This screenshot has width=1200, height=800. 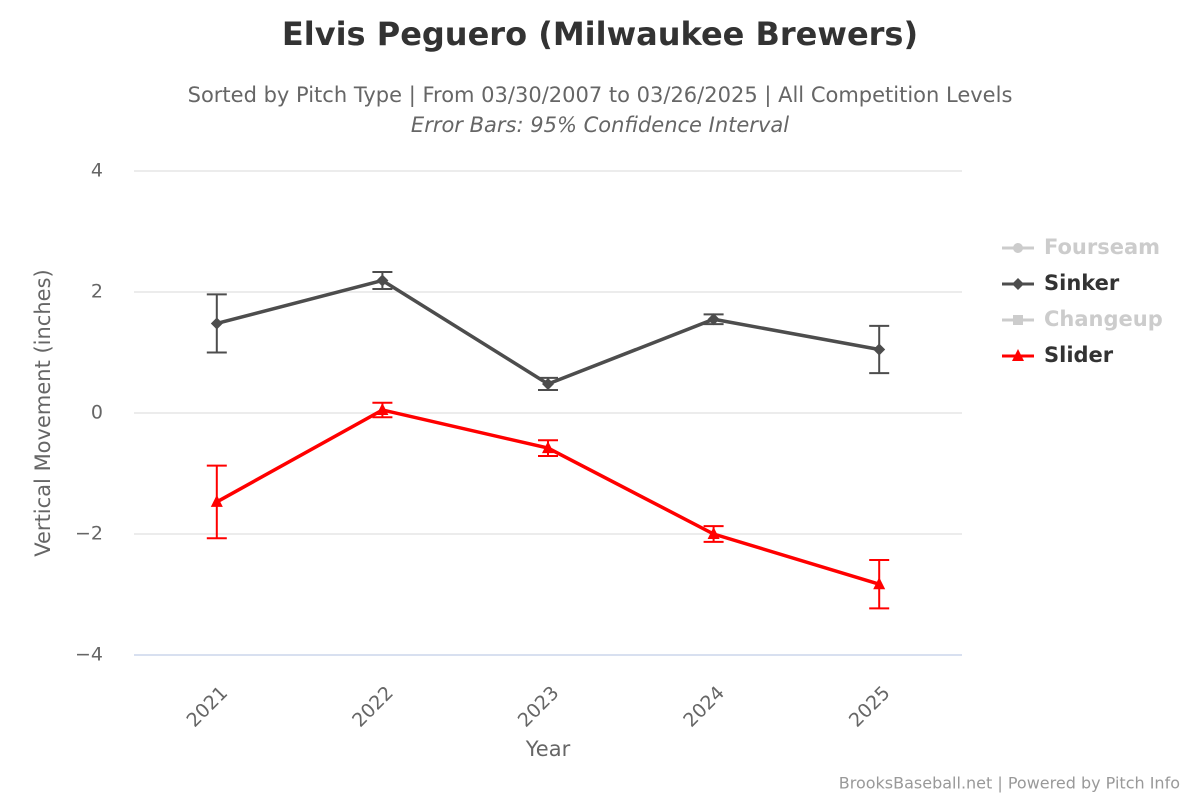 I want to click on x-tick-label: 2025, so click(x=870, y=707).